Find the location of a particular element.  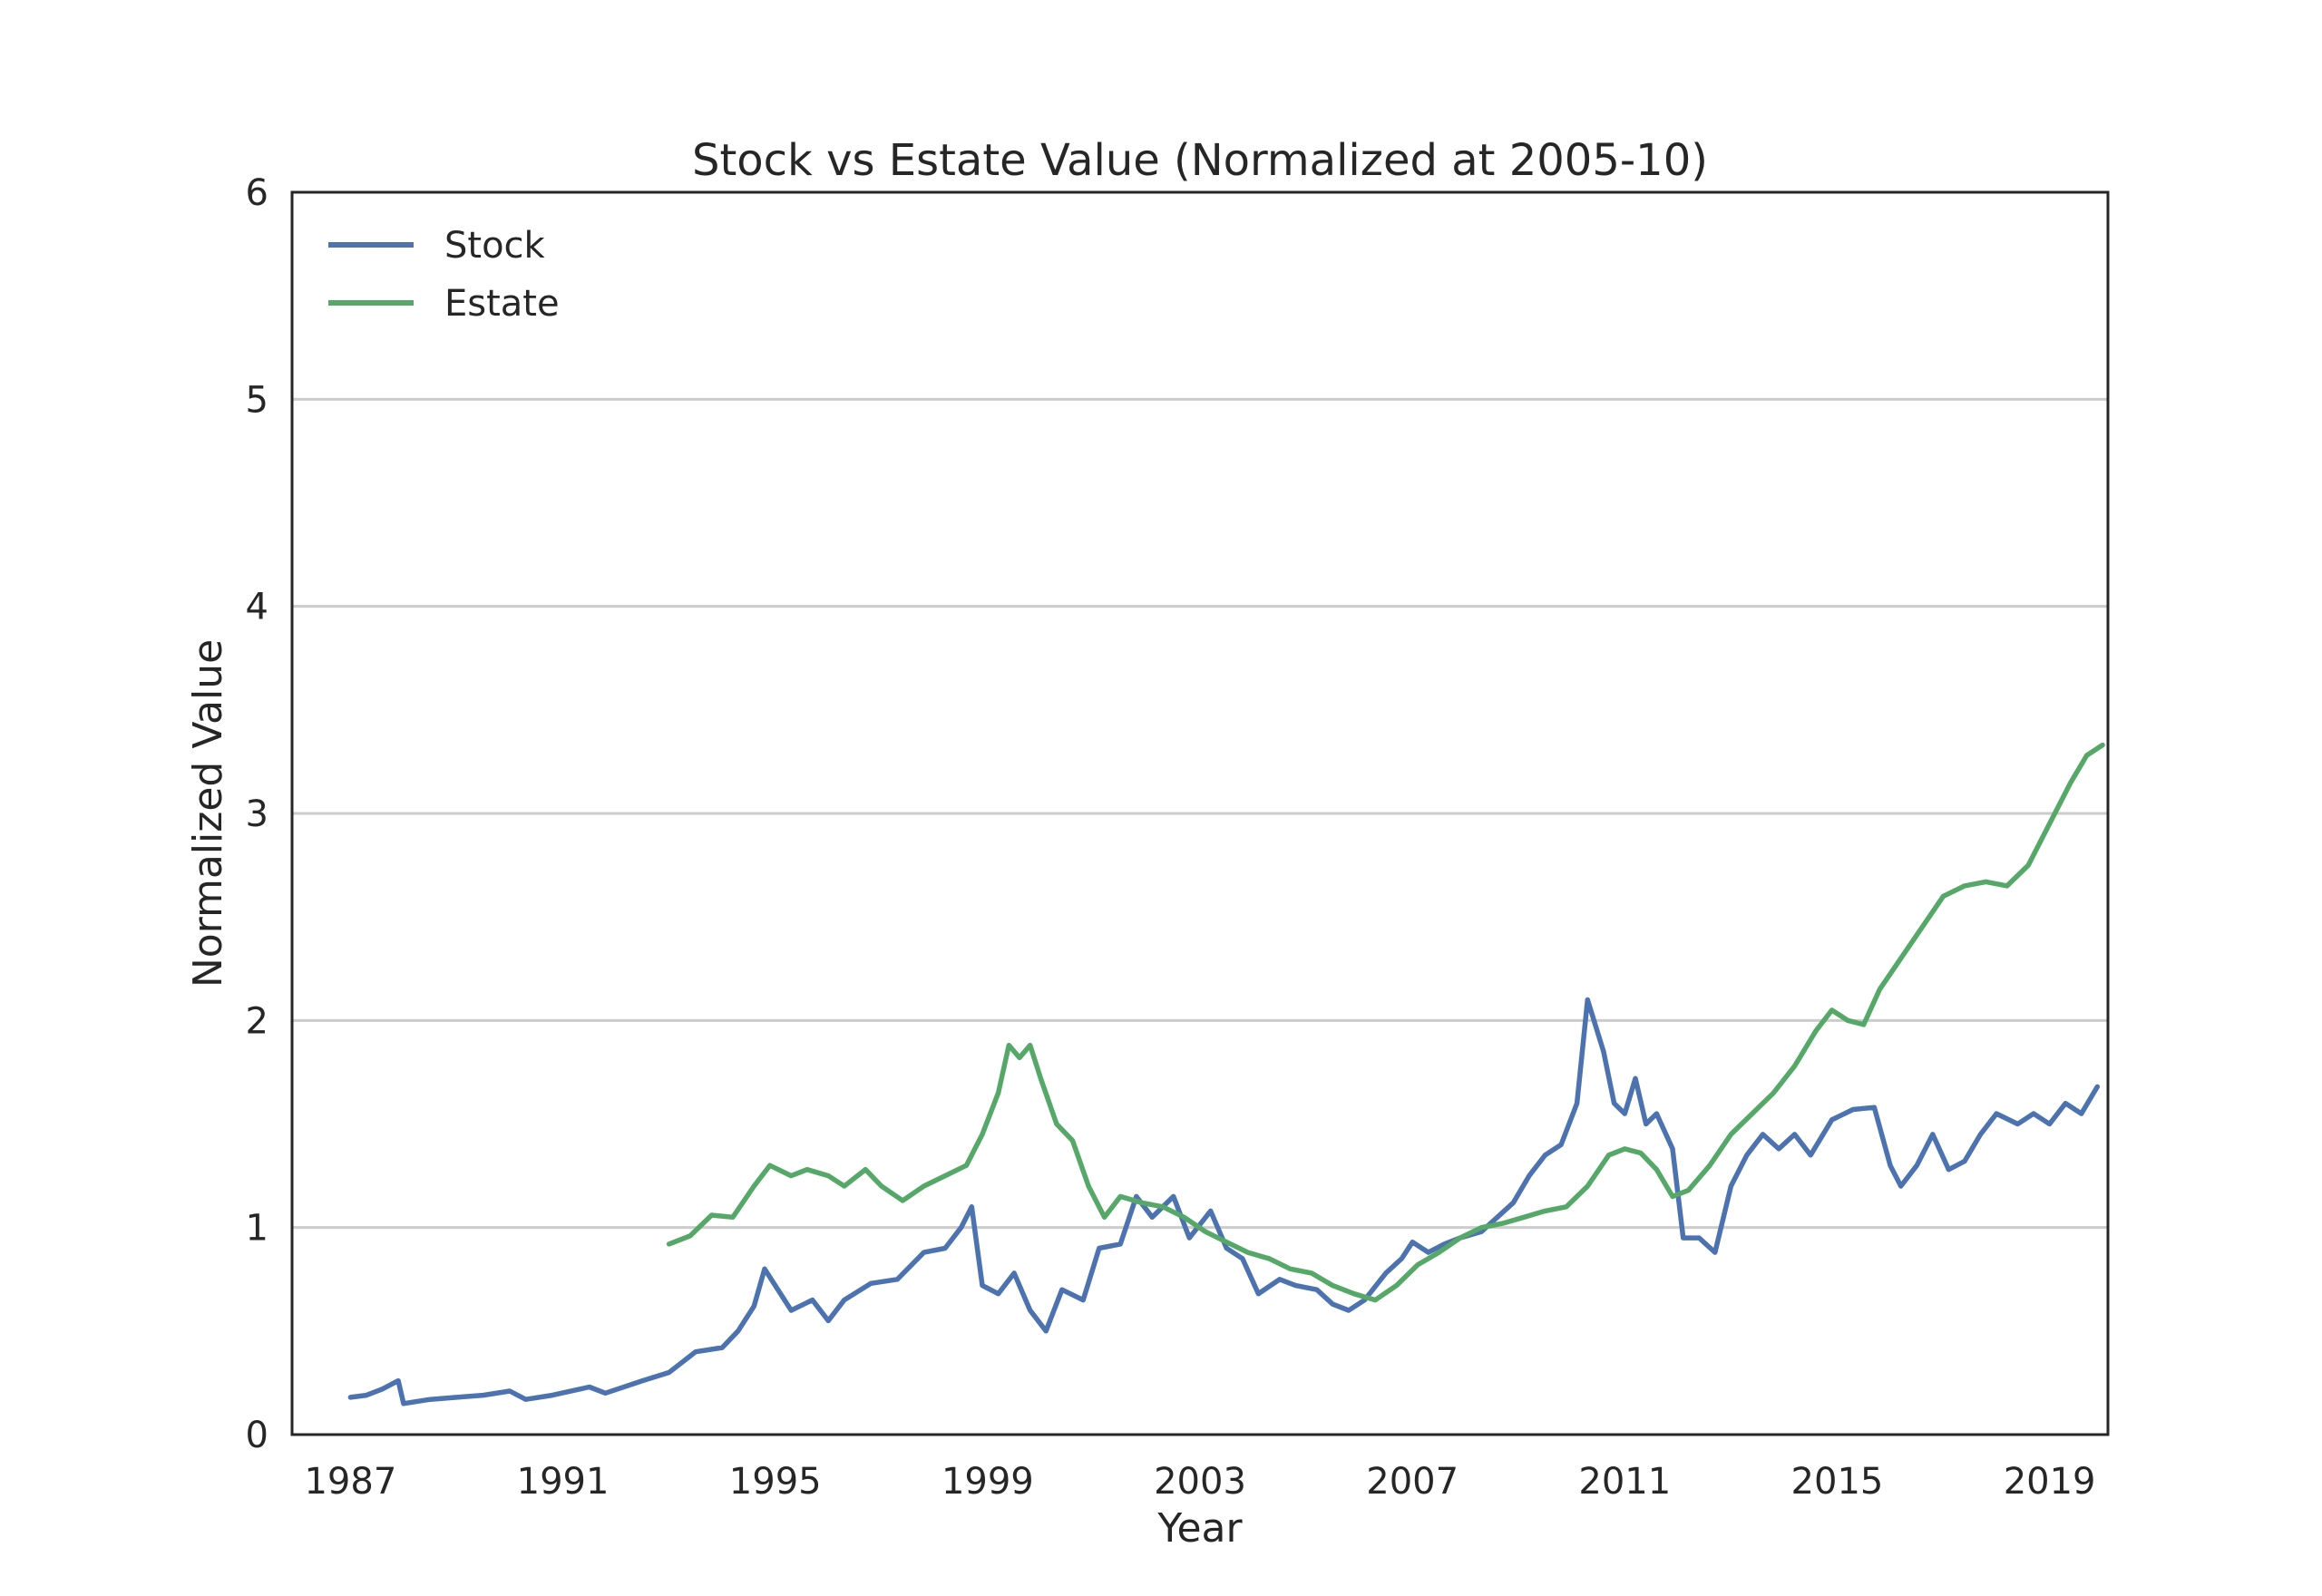

x-tick-labels: 1987 1991 1995 1999 2003 2007 2011 2015 2019 is located at coordinates (1200, 1482).